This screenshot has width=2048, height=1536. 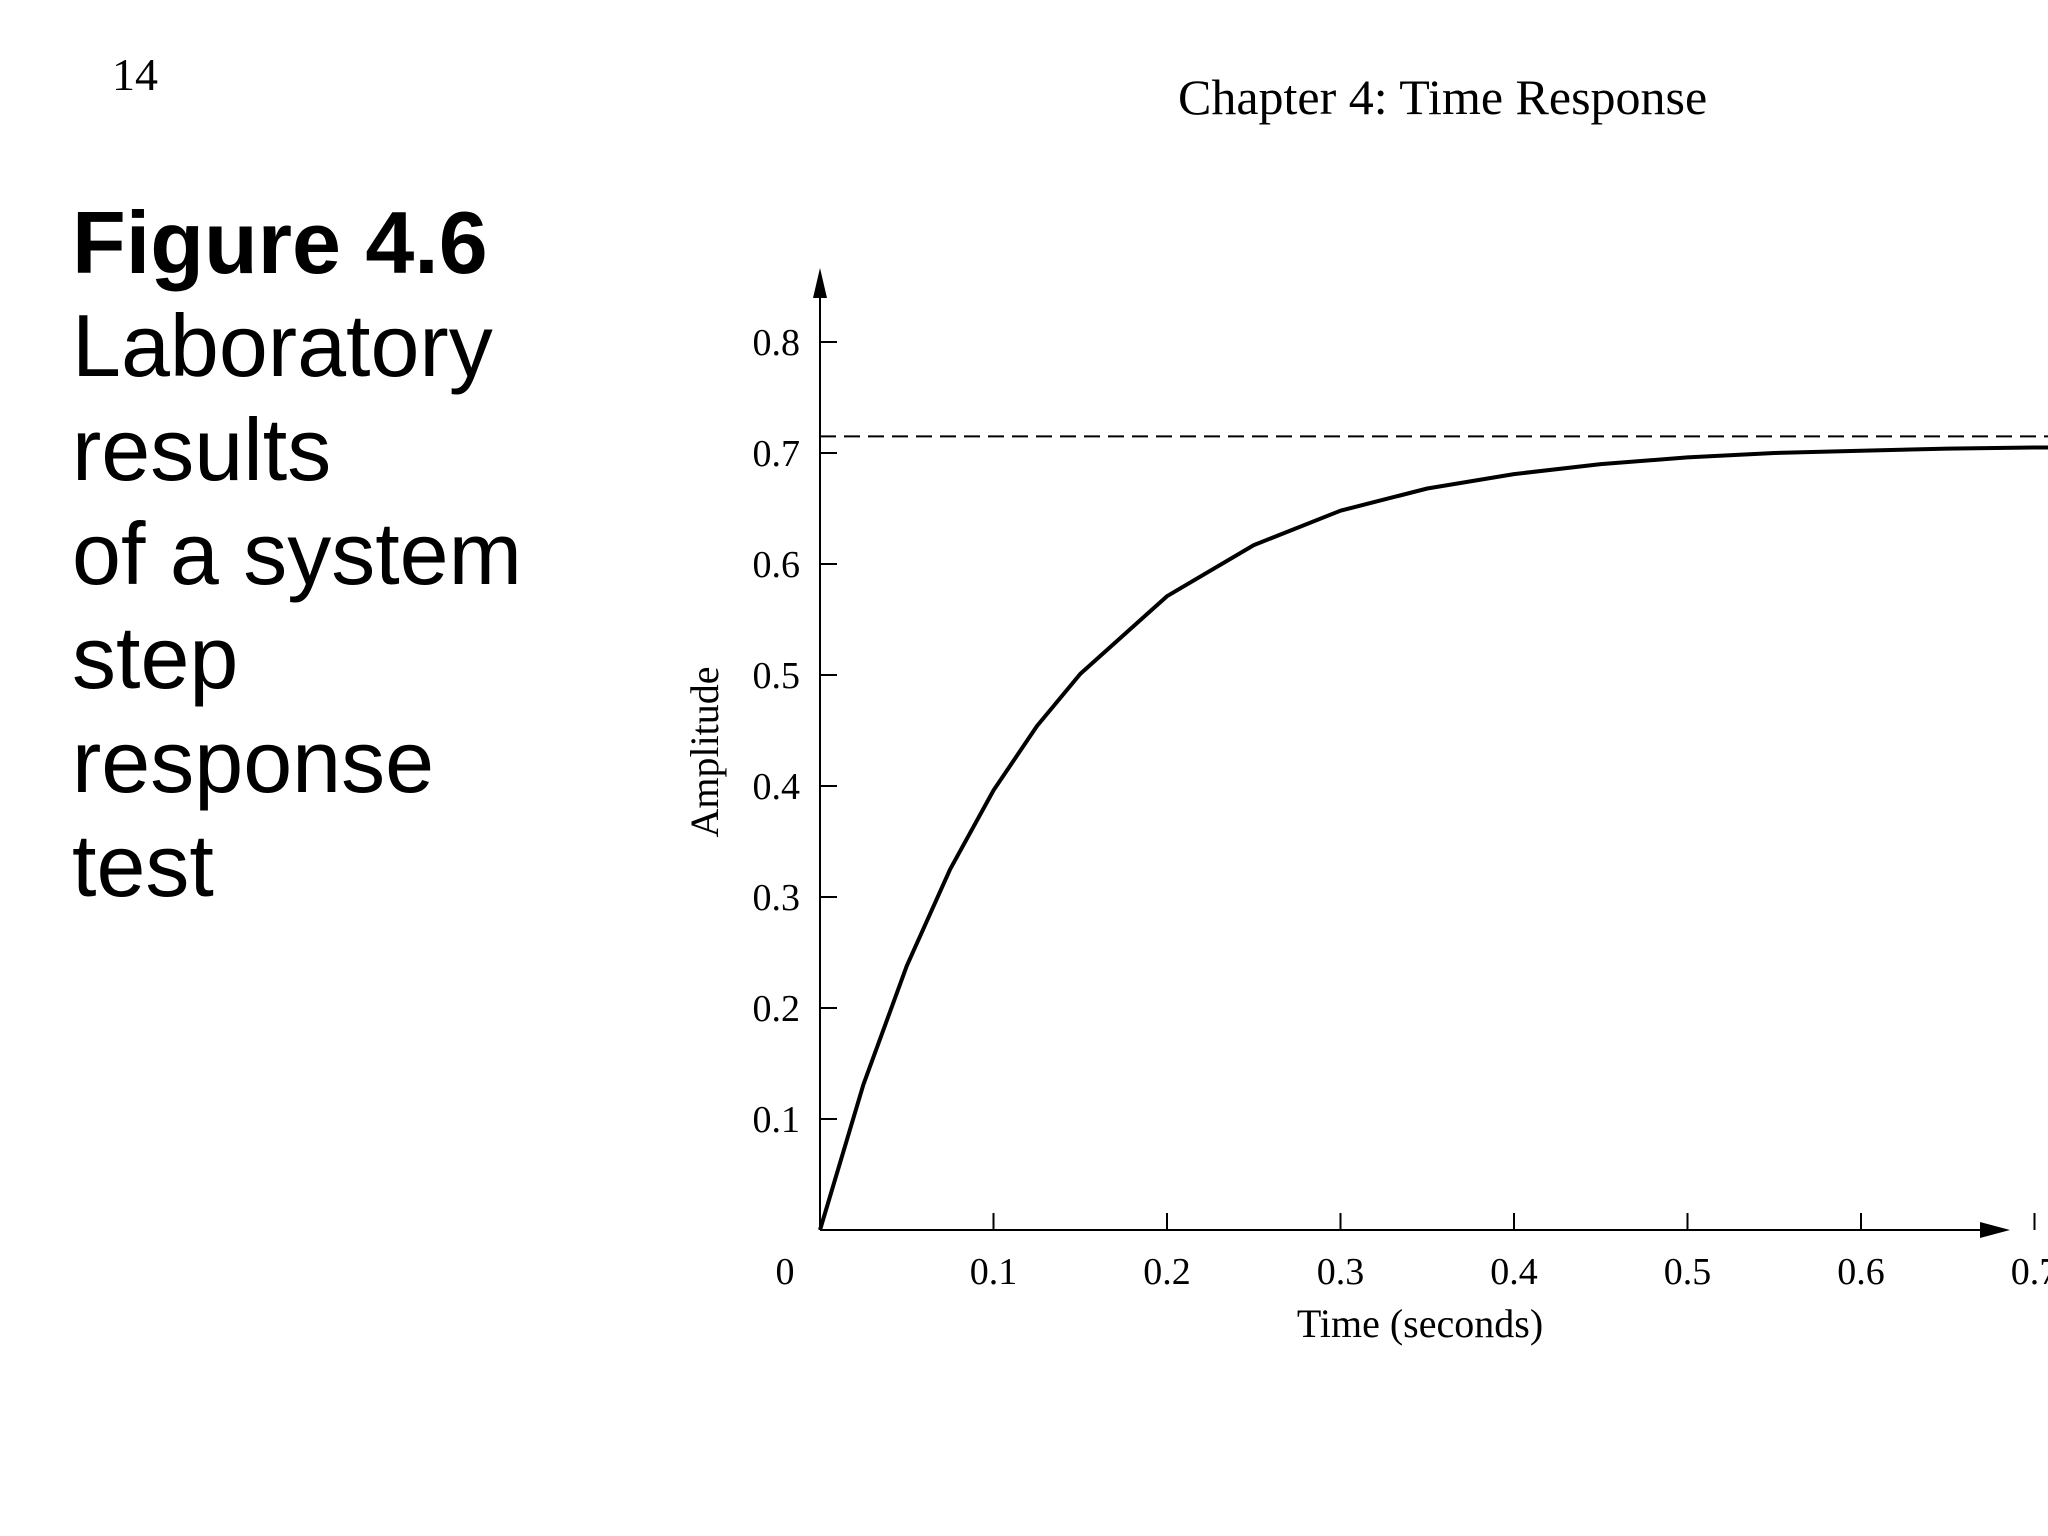 What do you see at coordinates (2029, 1272) in the screenshot?
I see `x-tick-label: 0.7` at bounding box center [2029, 1272].